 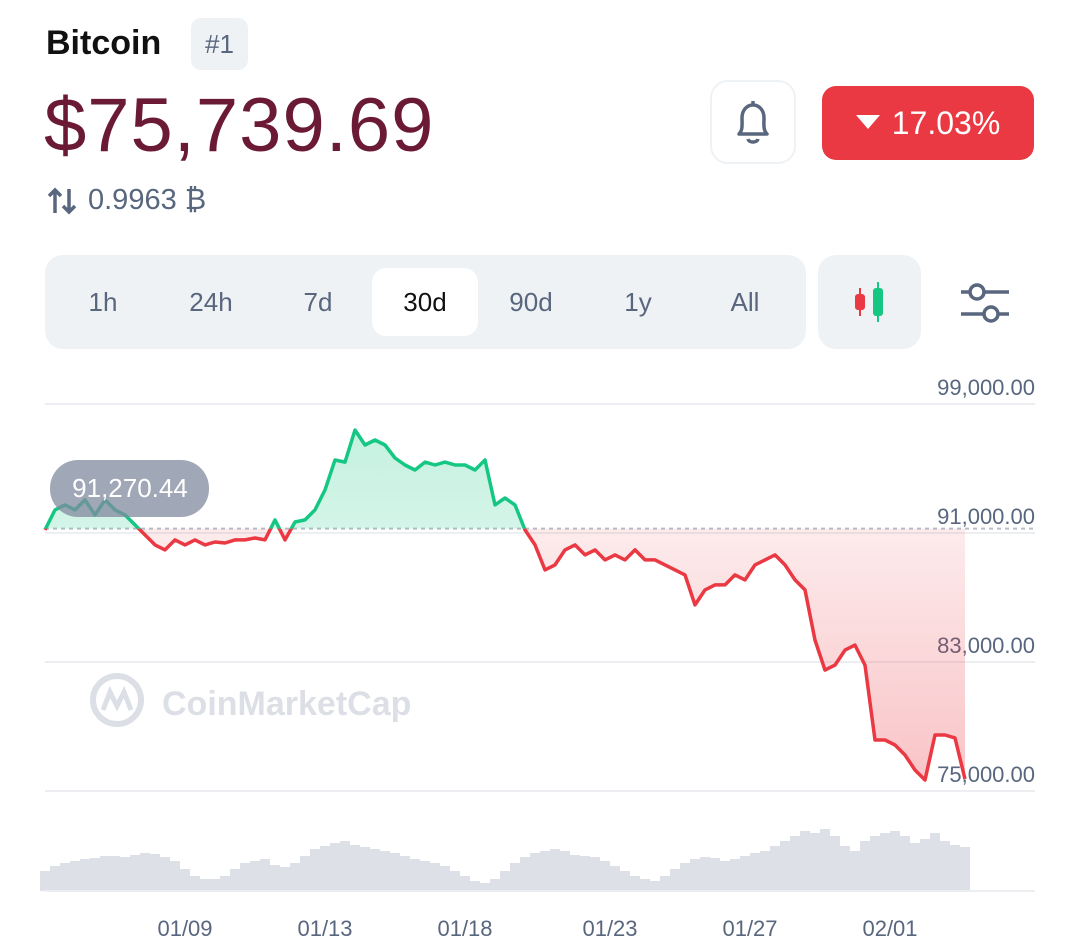 What do you see at coordinates (318, 301) in the screenshot?
I see `range-tab: 7d` at bounding box center [318, 301].